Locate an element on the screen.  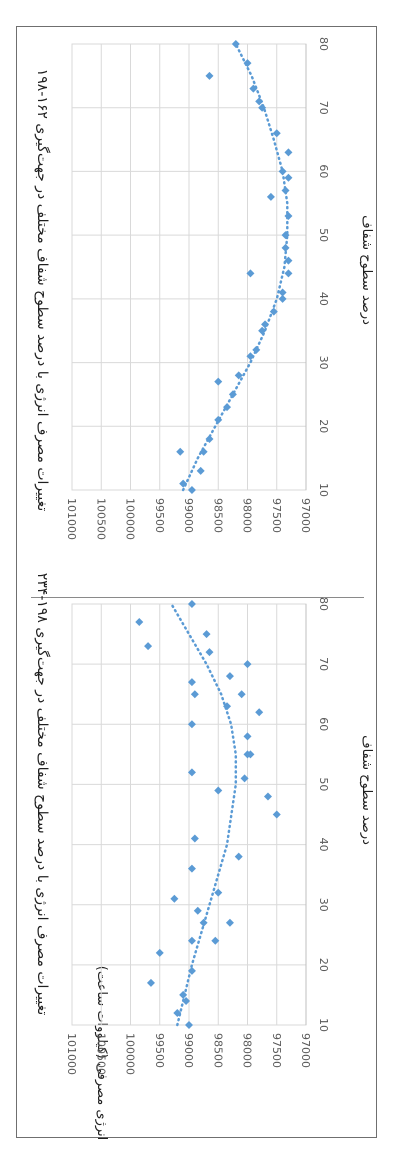
chart1-xlabel: درصد سطوح شفاف is located at coordinates (366, 790).